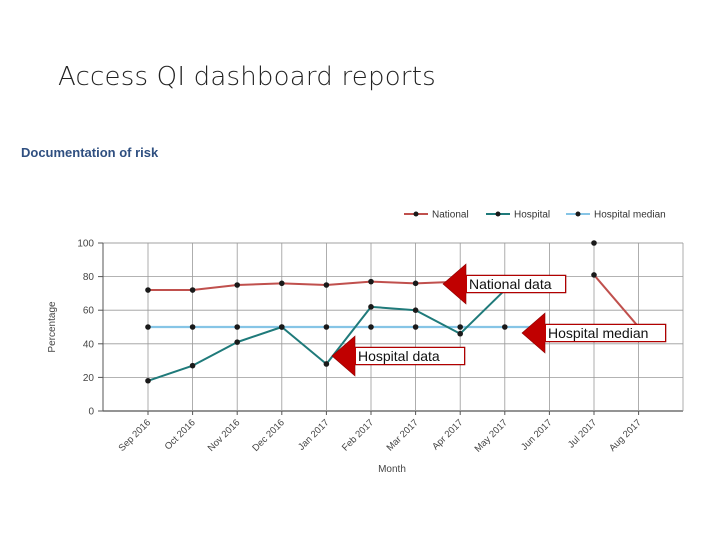 This screenshot has width=720, height=540. What do you see at coordinates (91, 412) in the screenshot?
I see `y-tick-label: 0` at bounding box center [91, 412].